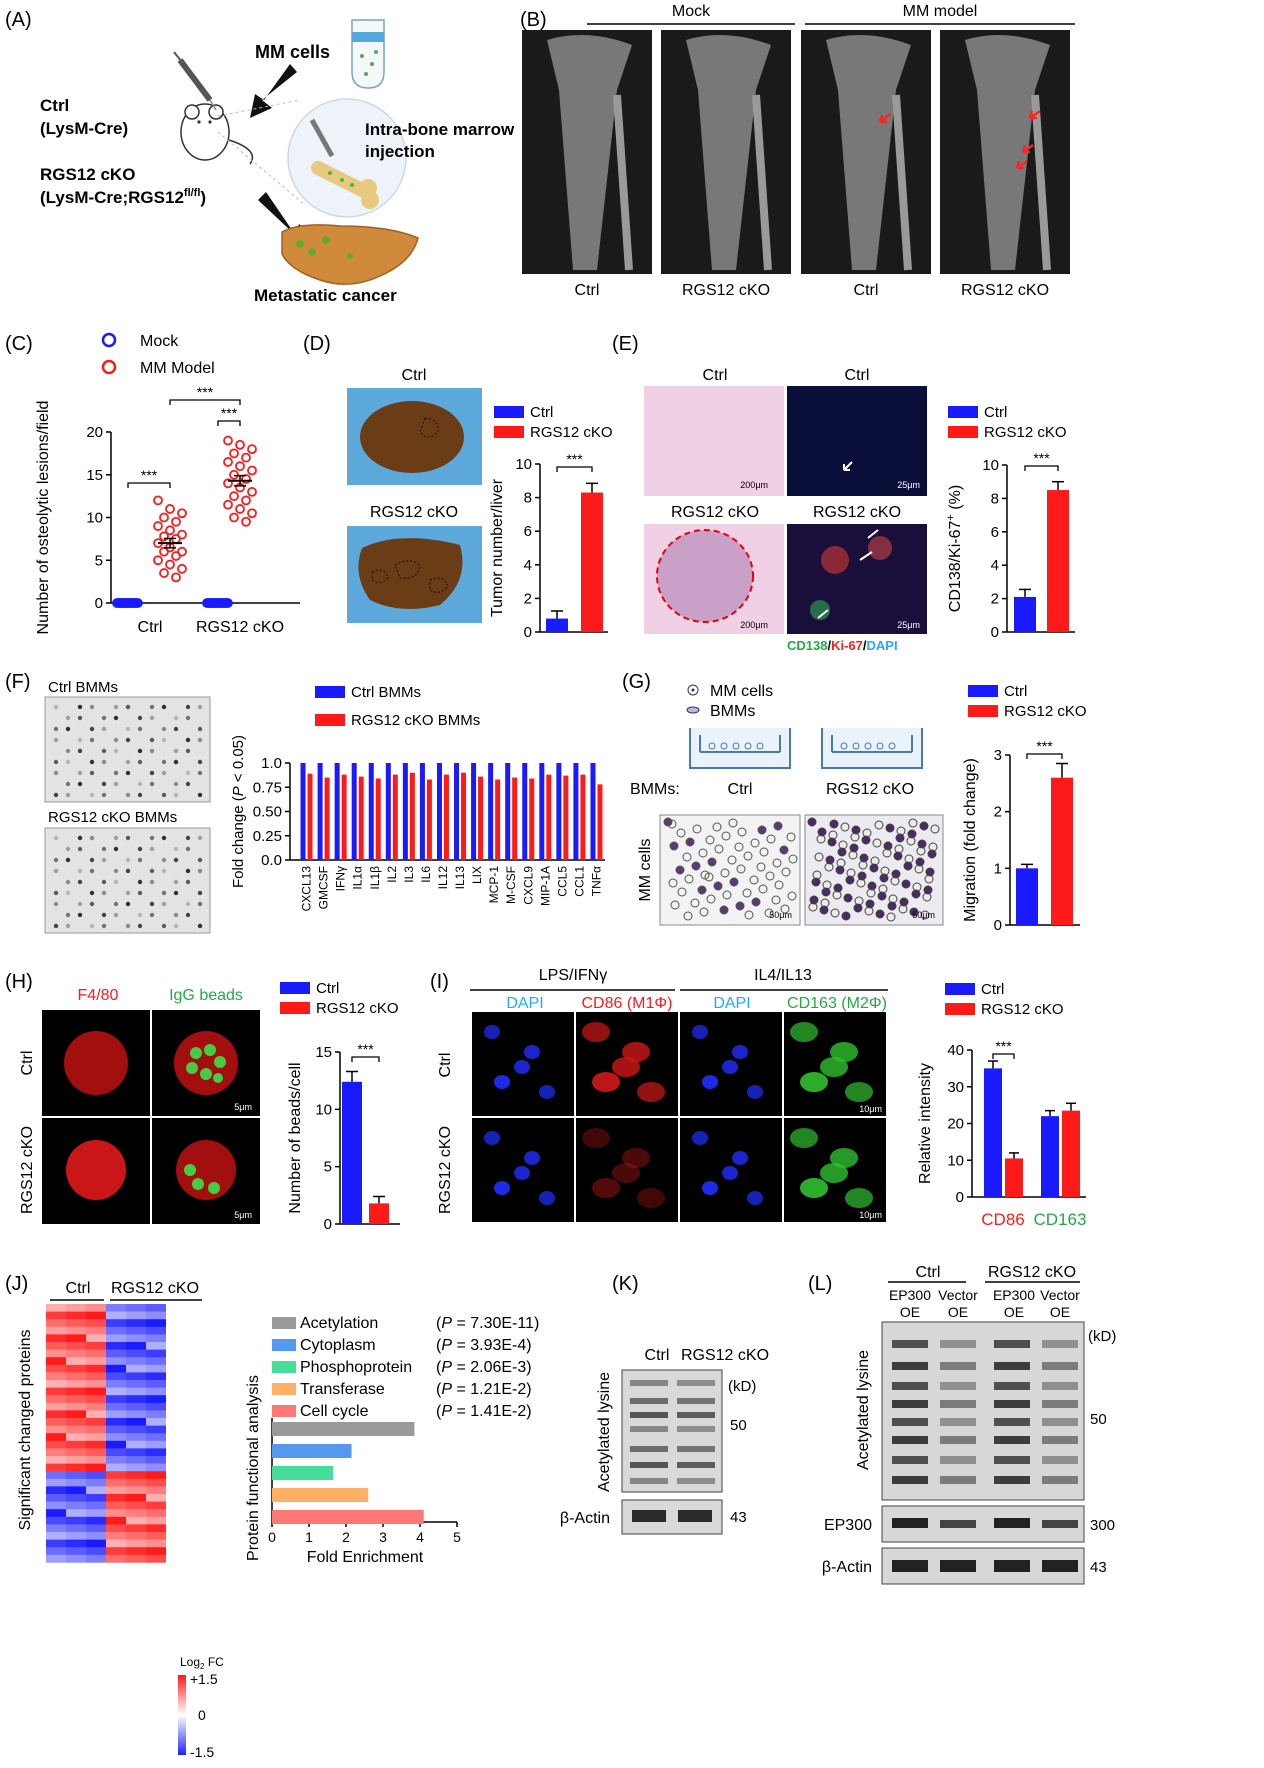  I want to click on if-ctrl-label: Ctrl, so click(857, 375).